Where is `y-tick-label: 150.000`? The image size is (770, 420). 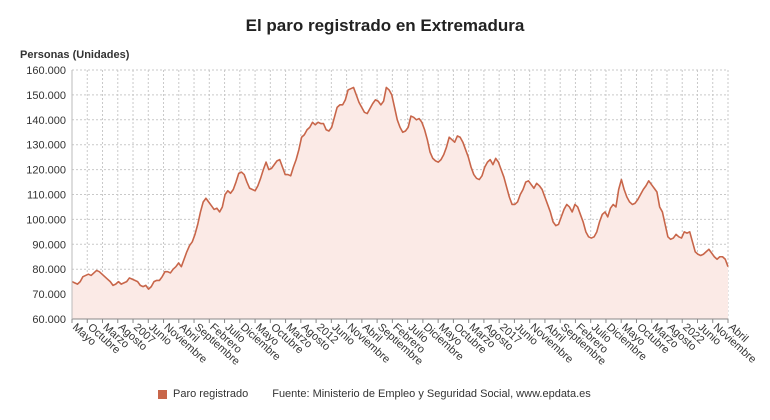 y-tick-label: 150.000 is located at coordinates (46, 96).